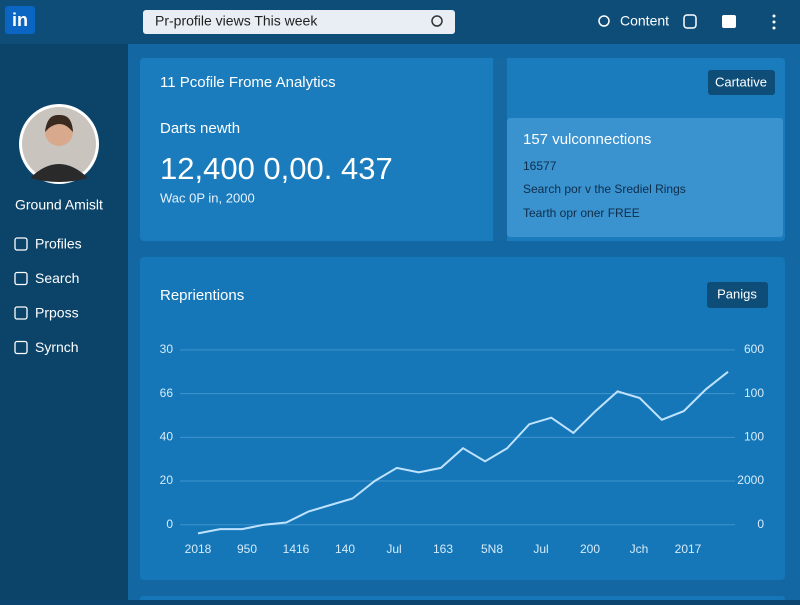 The image size is (800, 605). Describe the element at coordinates (296, 549) in the screenshot. I see `x-tick-label: 1416` at that location.